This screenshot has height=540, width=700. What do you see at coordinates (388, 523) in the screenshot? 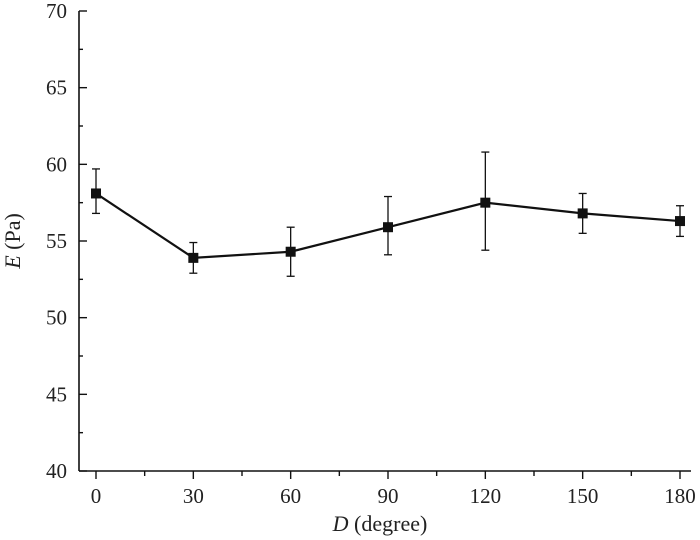
I see `x-axis-unit: (degree)` at bounding box center [388, 523].